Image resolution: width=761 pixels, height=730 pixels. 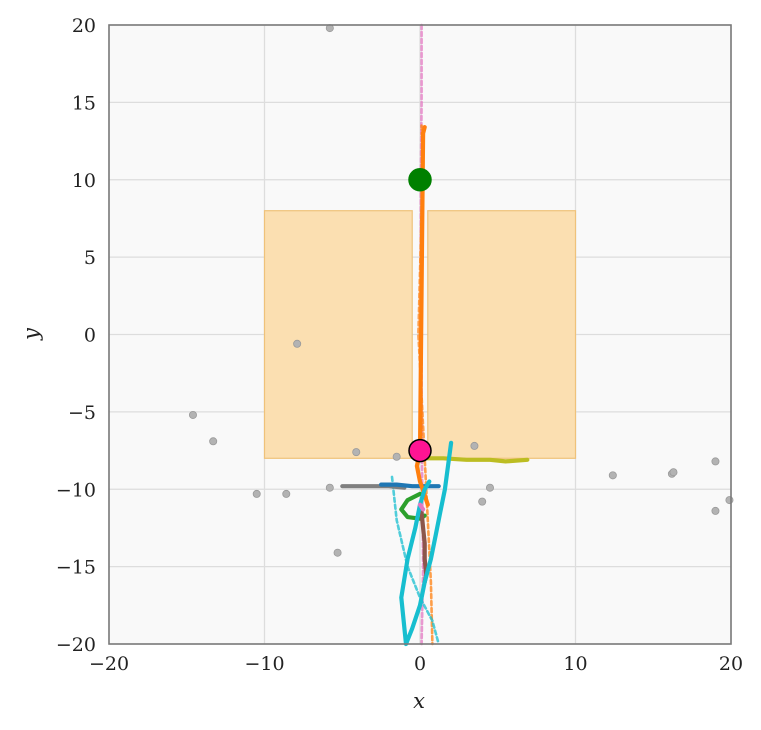 I want to click on y-tick-label: 10, so click(x=84, y=181).